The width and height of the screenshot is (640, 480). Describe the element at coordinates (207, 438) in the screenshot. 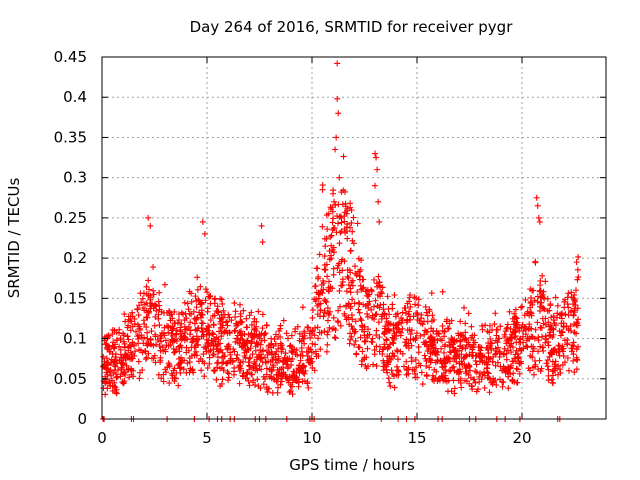

I see `x-tick-label: 5` at that location.